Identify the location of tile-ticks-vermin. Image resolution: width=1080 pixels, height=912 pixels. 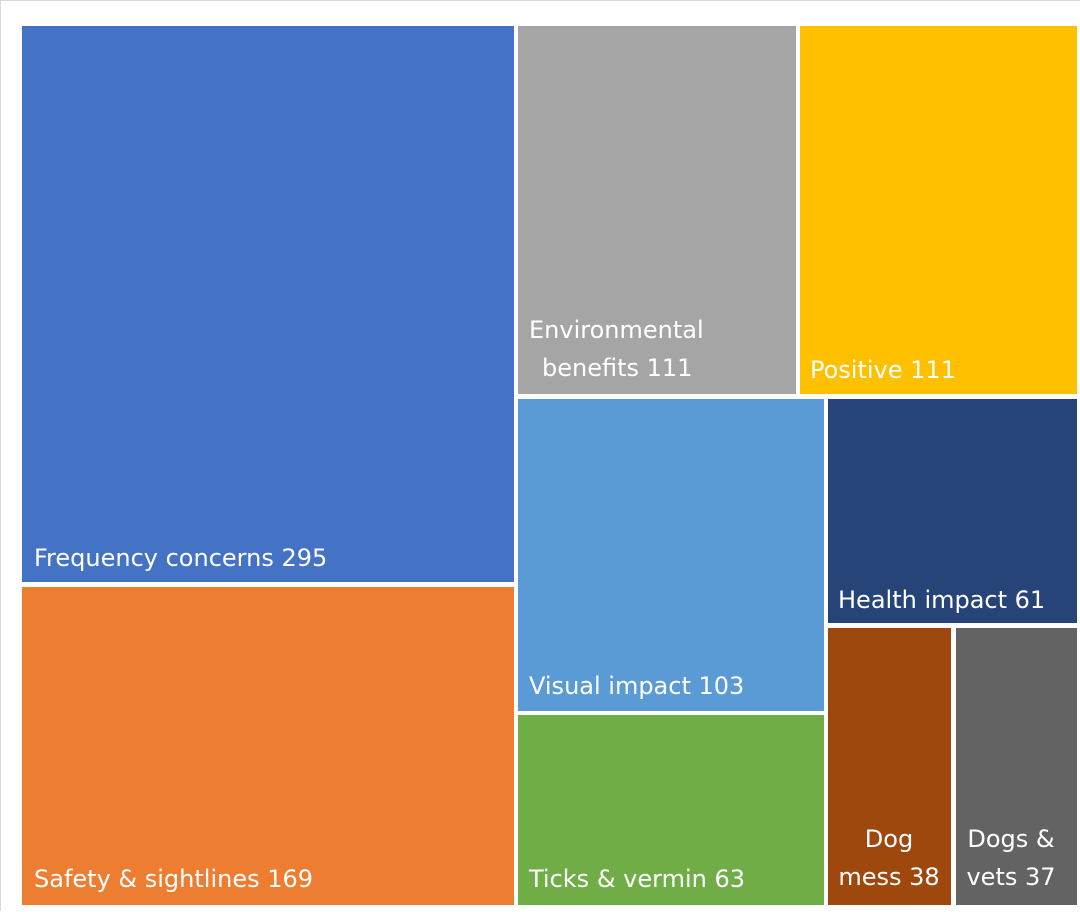
(671, 810).